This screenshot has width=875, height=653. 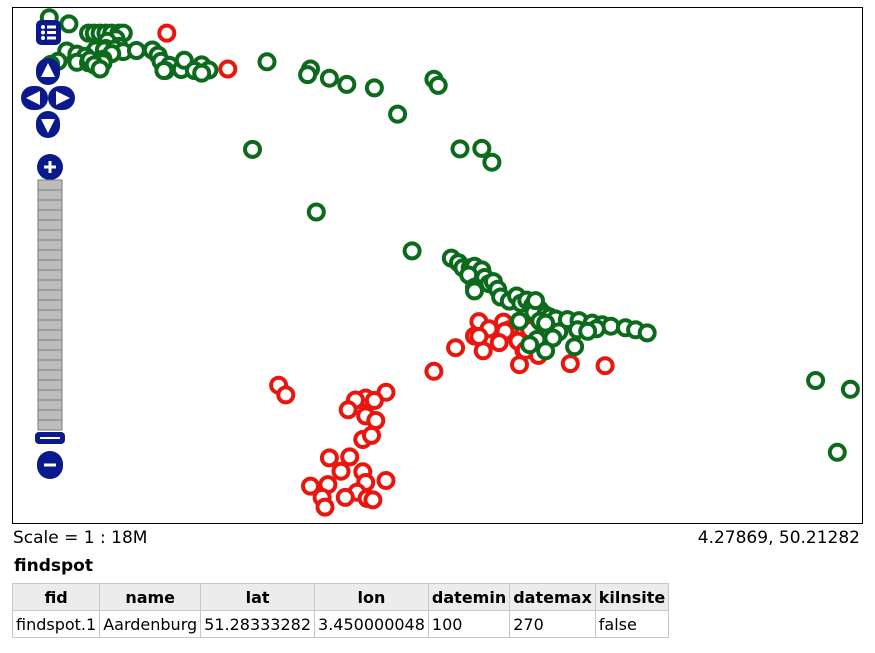 I want to click on cell-fid: findspot.1, so click(x=56, y=624).